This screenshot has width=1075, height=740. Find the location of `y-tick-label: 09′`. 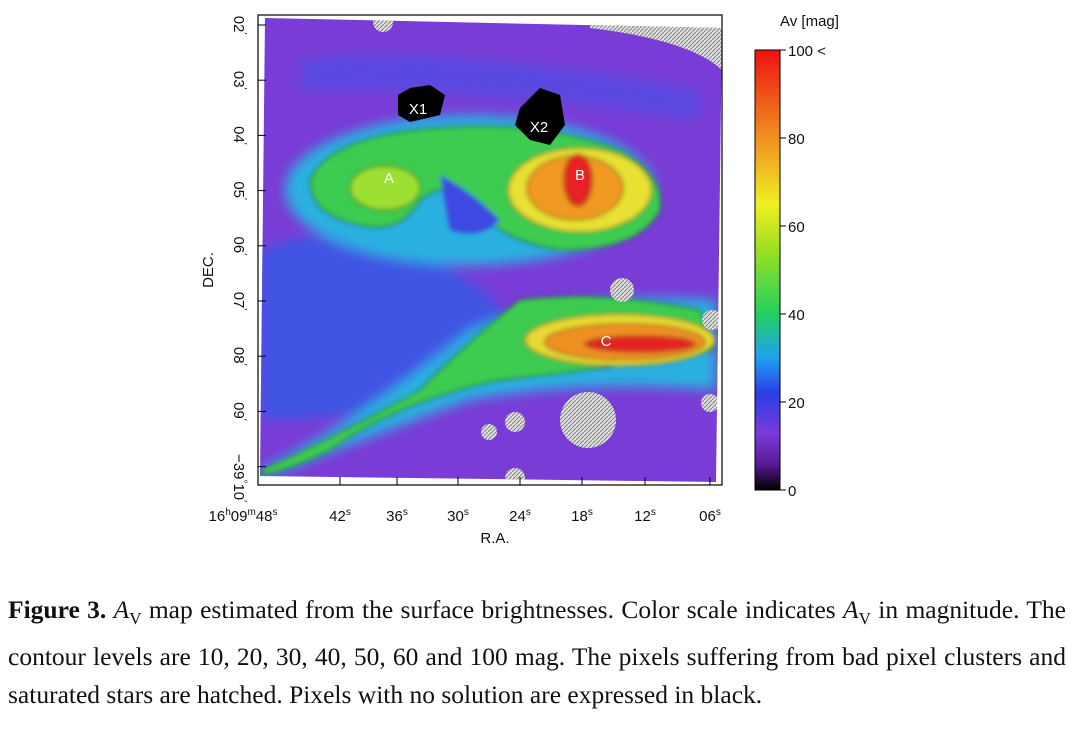

y-tick-label: 09′ is located at coordinates (239, 411).